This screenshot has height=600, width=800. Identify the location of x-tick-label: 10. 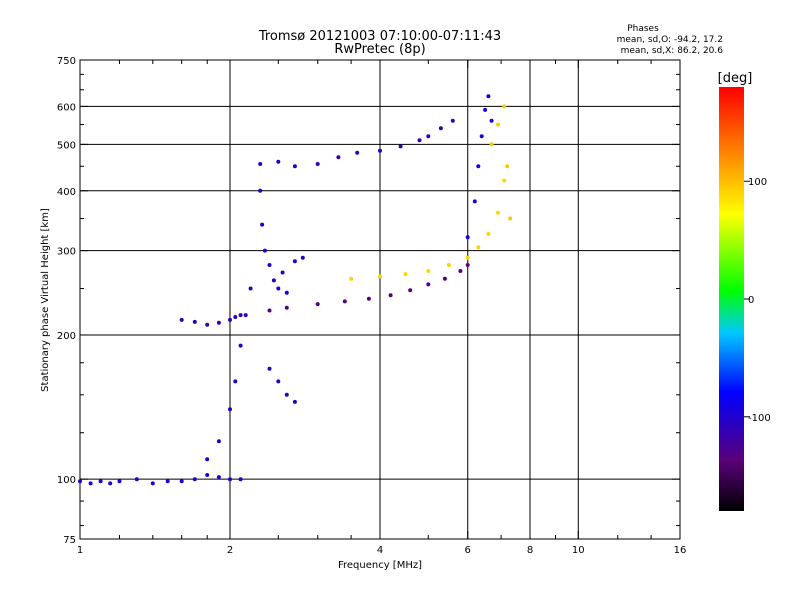
(578, 550).